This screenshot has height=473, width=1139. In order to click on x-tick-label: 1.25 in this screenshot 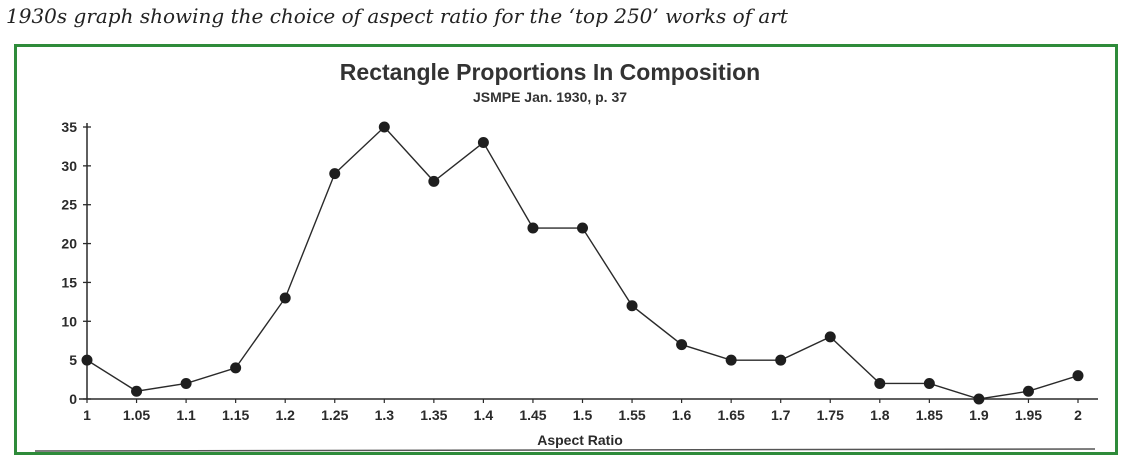, I will do `click(334, 415)`.